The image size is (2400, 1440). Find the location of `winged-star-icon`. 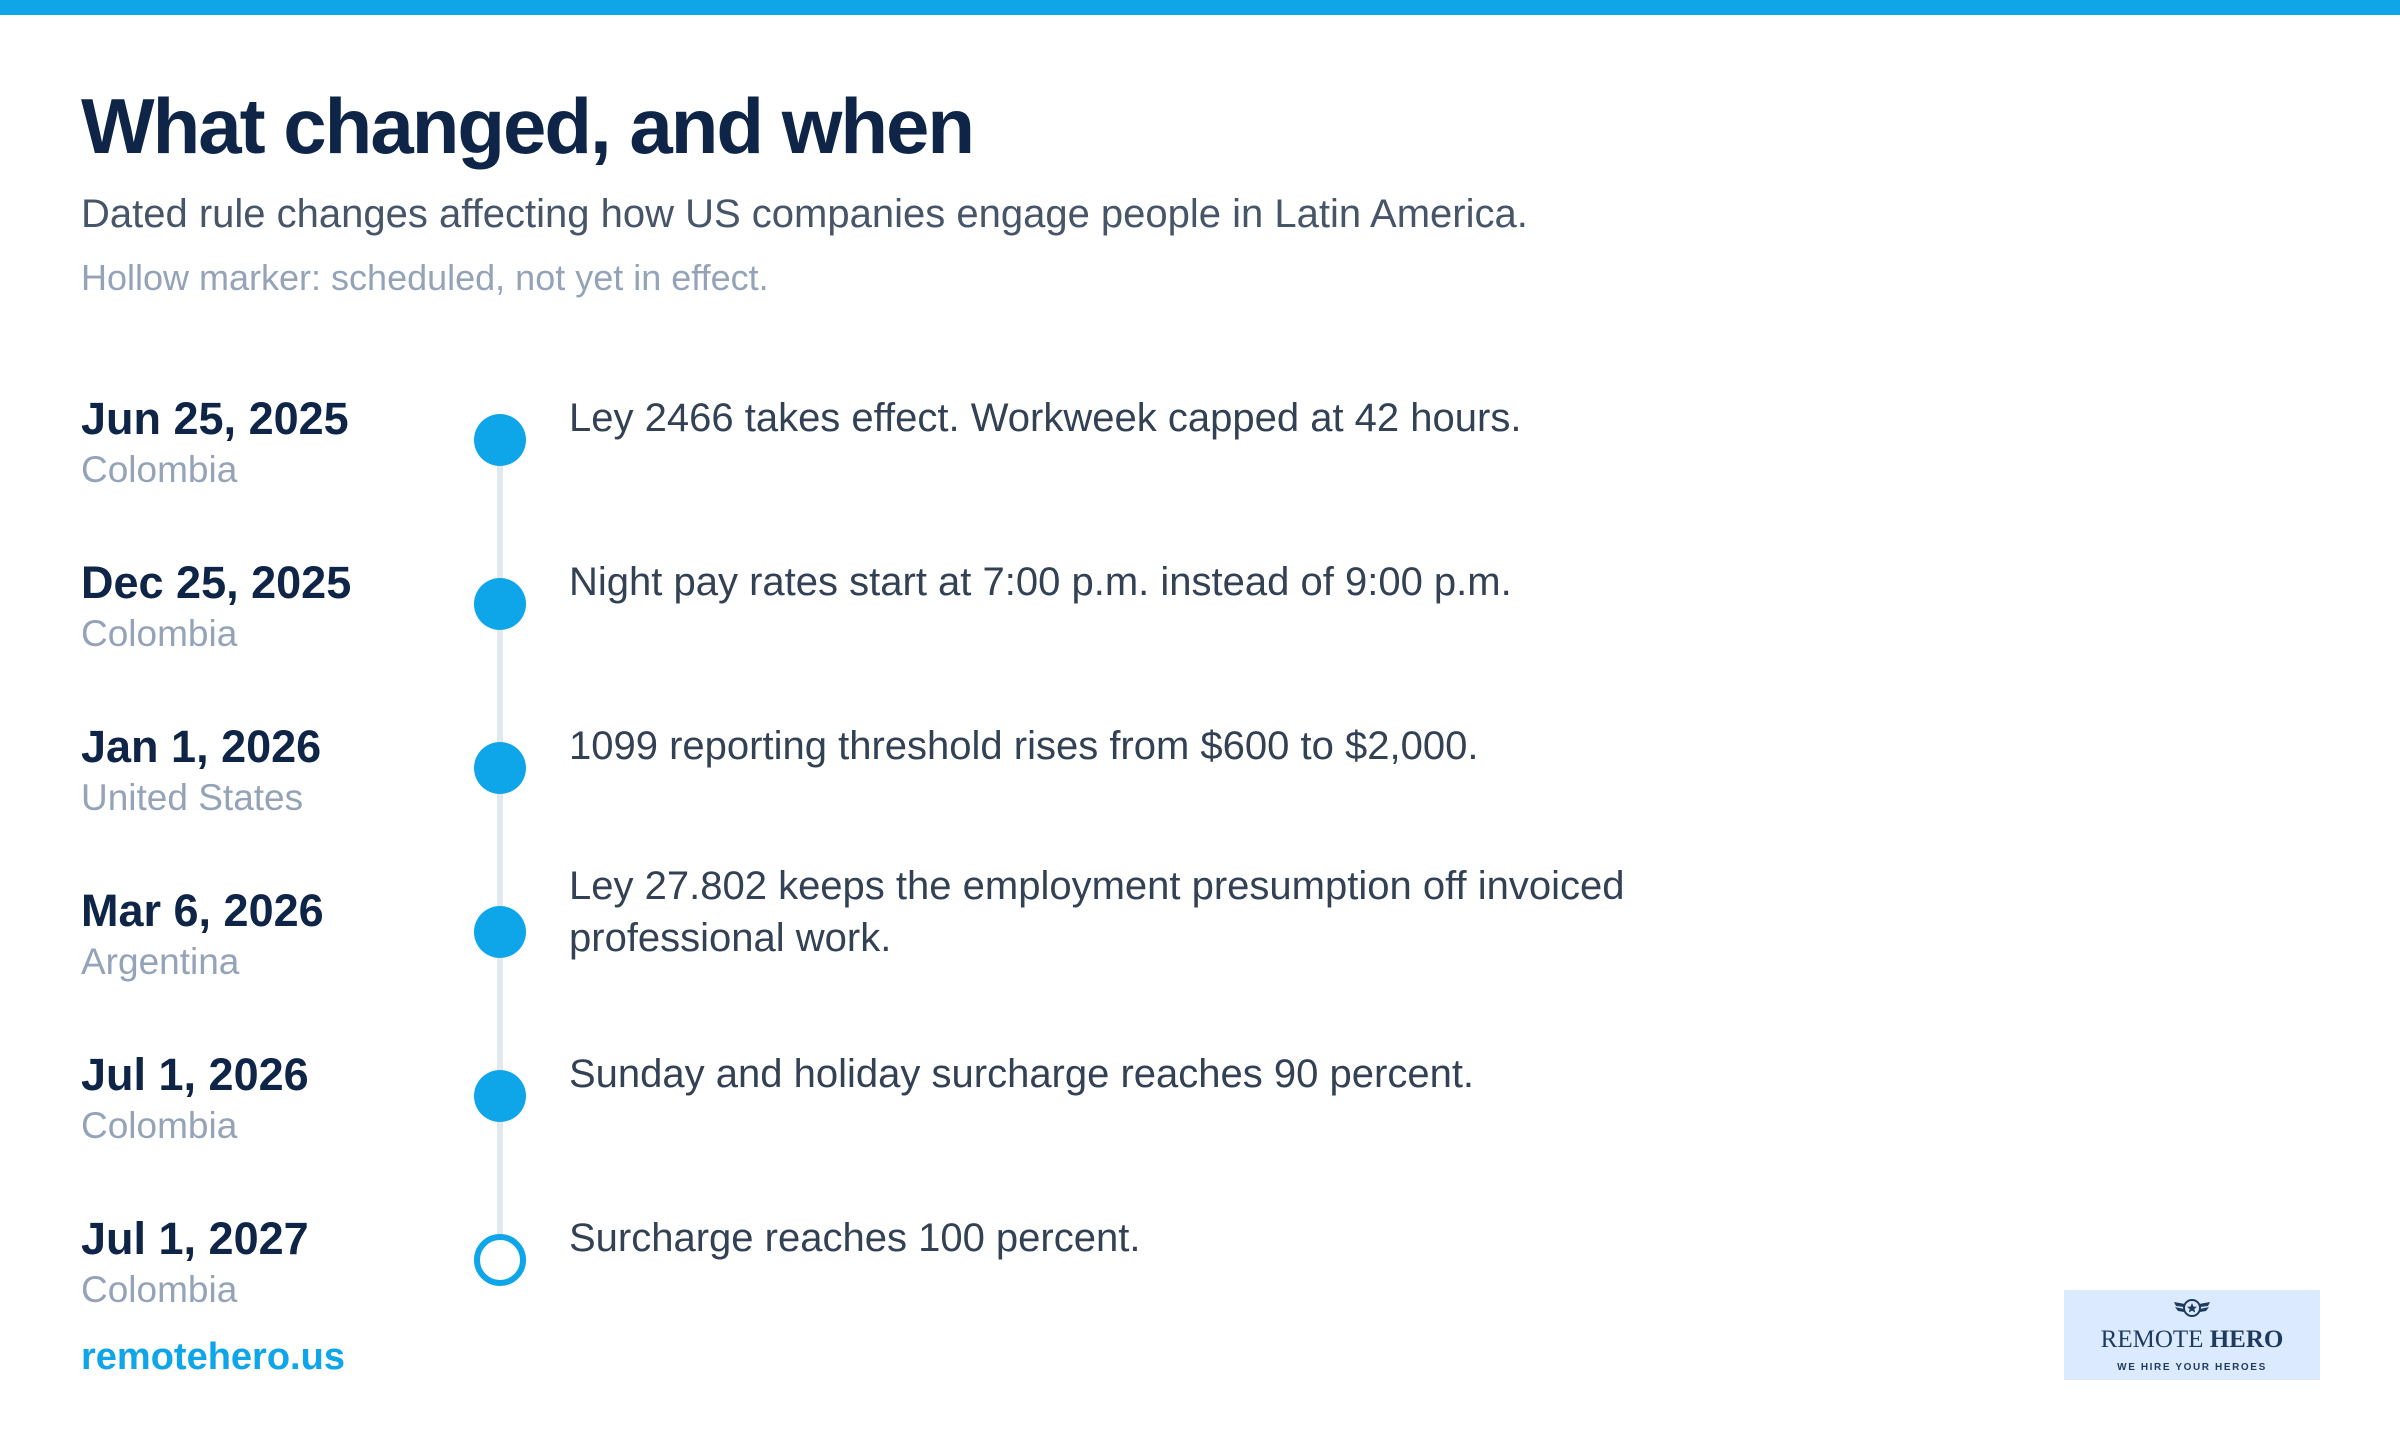

winged-star-icon is located at coordinates (2192, 1308).